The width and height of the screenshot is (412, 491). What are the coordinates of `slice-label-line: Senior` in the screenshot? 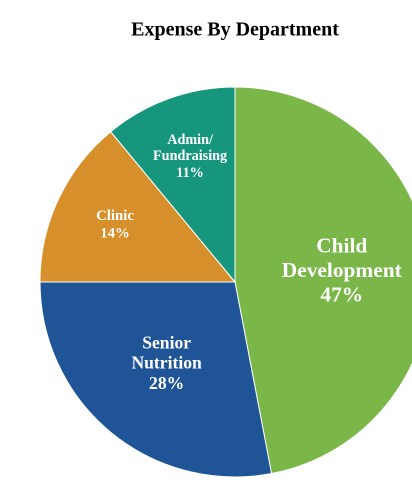 It's located at (166, 342).